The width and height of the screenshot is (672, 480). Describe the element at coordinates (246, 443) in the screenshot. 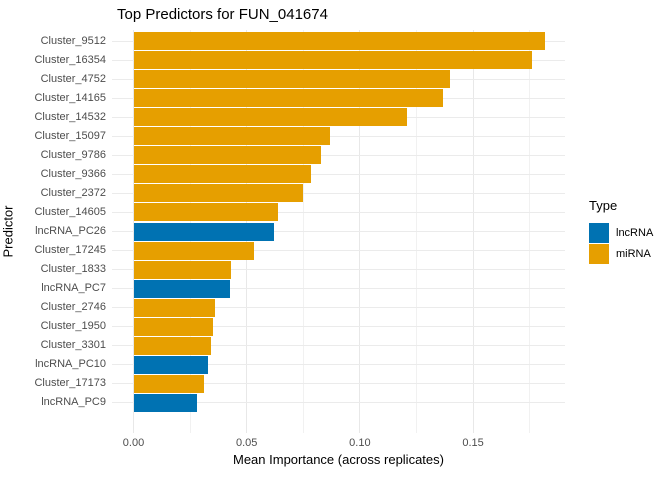

I see `x-tick-label: 0.05` at that location.